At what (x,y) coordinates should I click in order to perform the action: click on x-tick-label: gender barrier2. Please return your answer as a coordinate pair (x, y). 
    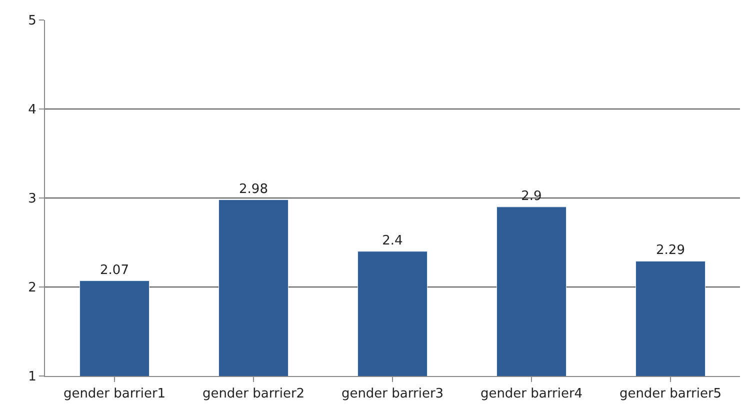
    Looking at the image, I should click on (253, 394).